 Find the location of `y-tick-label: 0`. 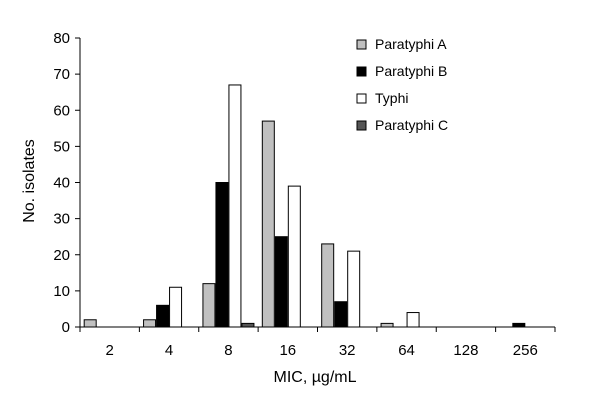

y-tick-label: 0 is located at coordinates (66, 327).